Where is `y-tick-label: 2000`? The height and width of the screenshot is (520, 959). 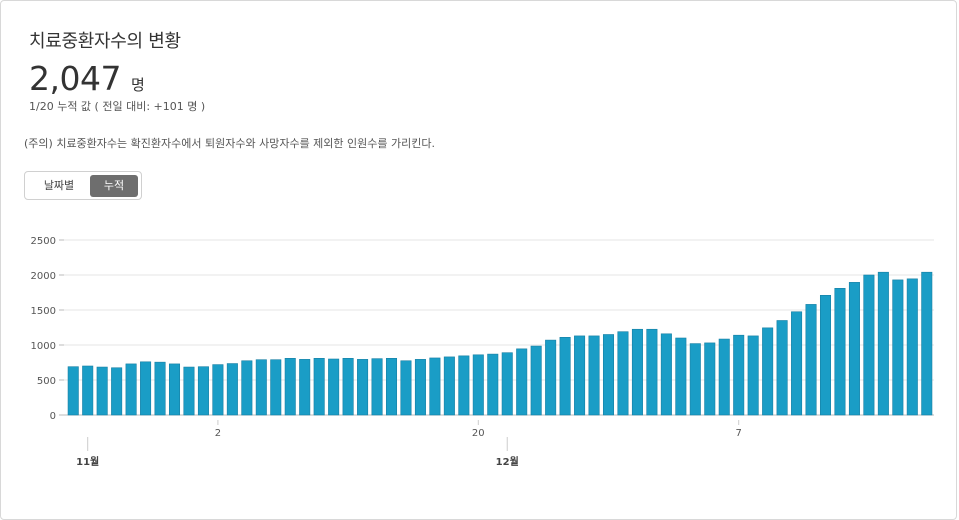 y-tick-label: 2000 is located at coordinates (43, 276).